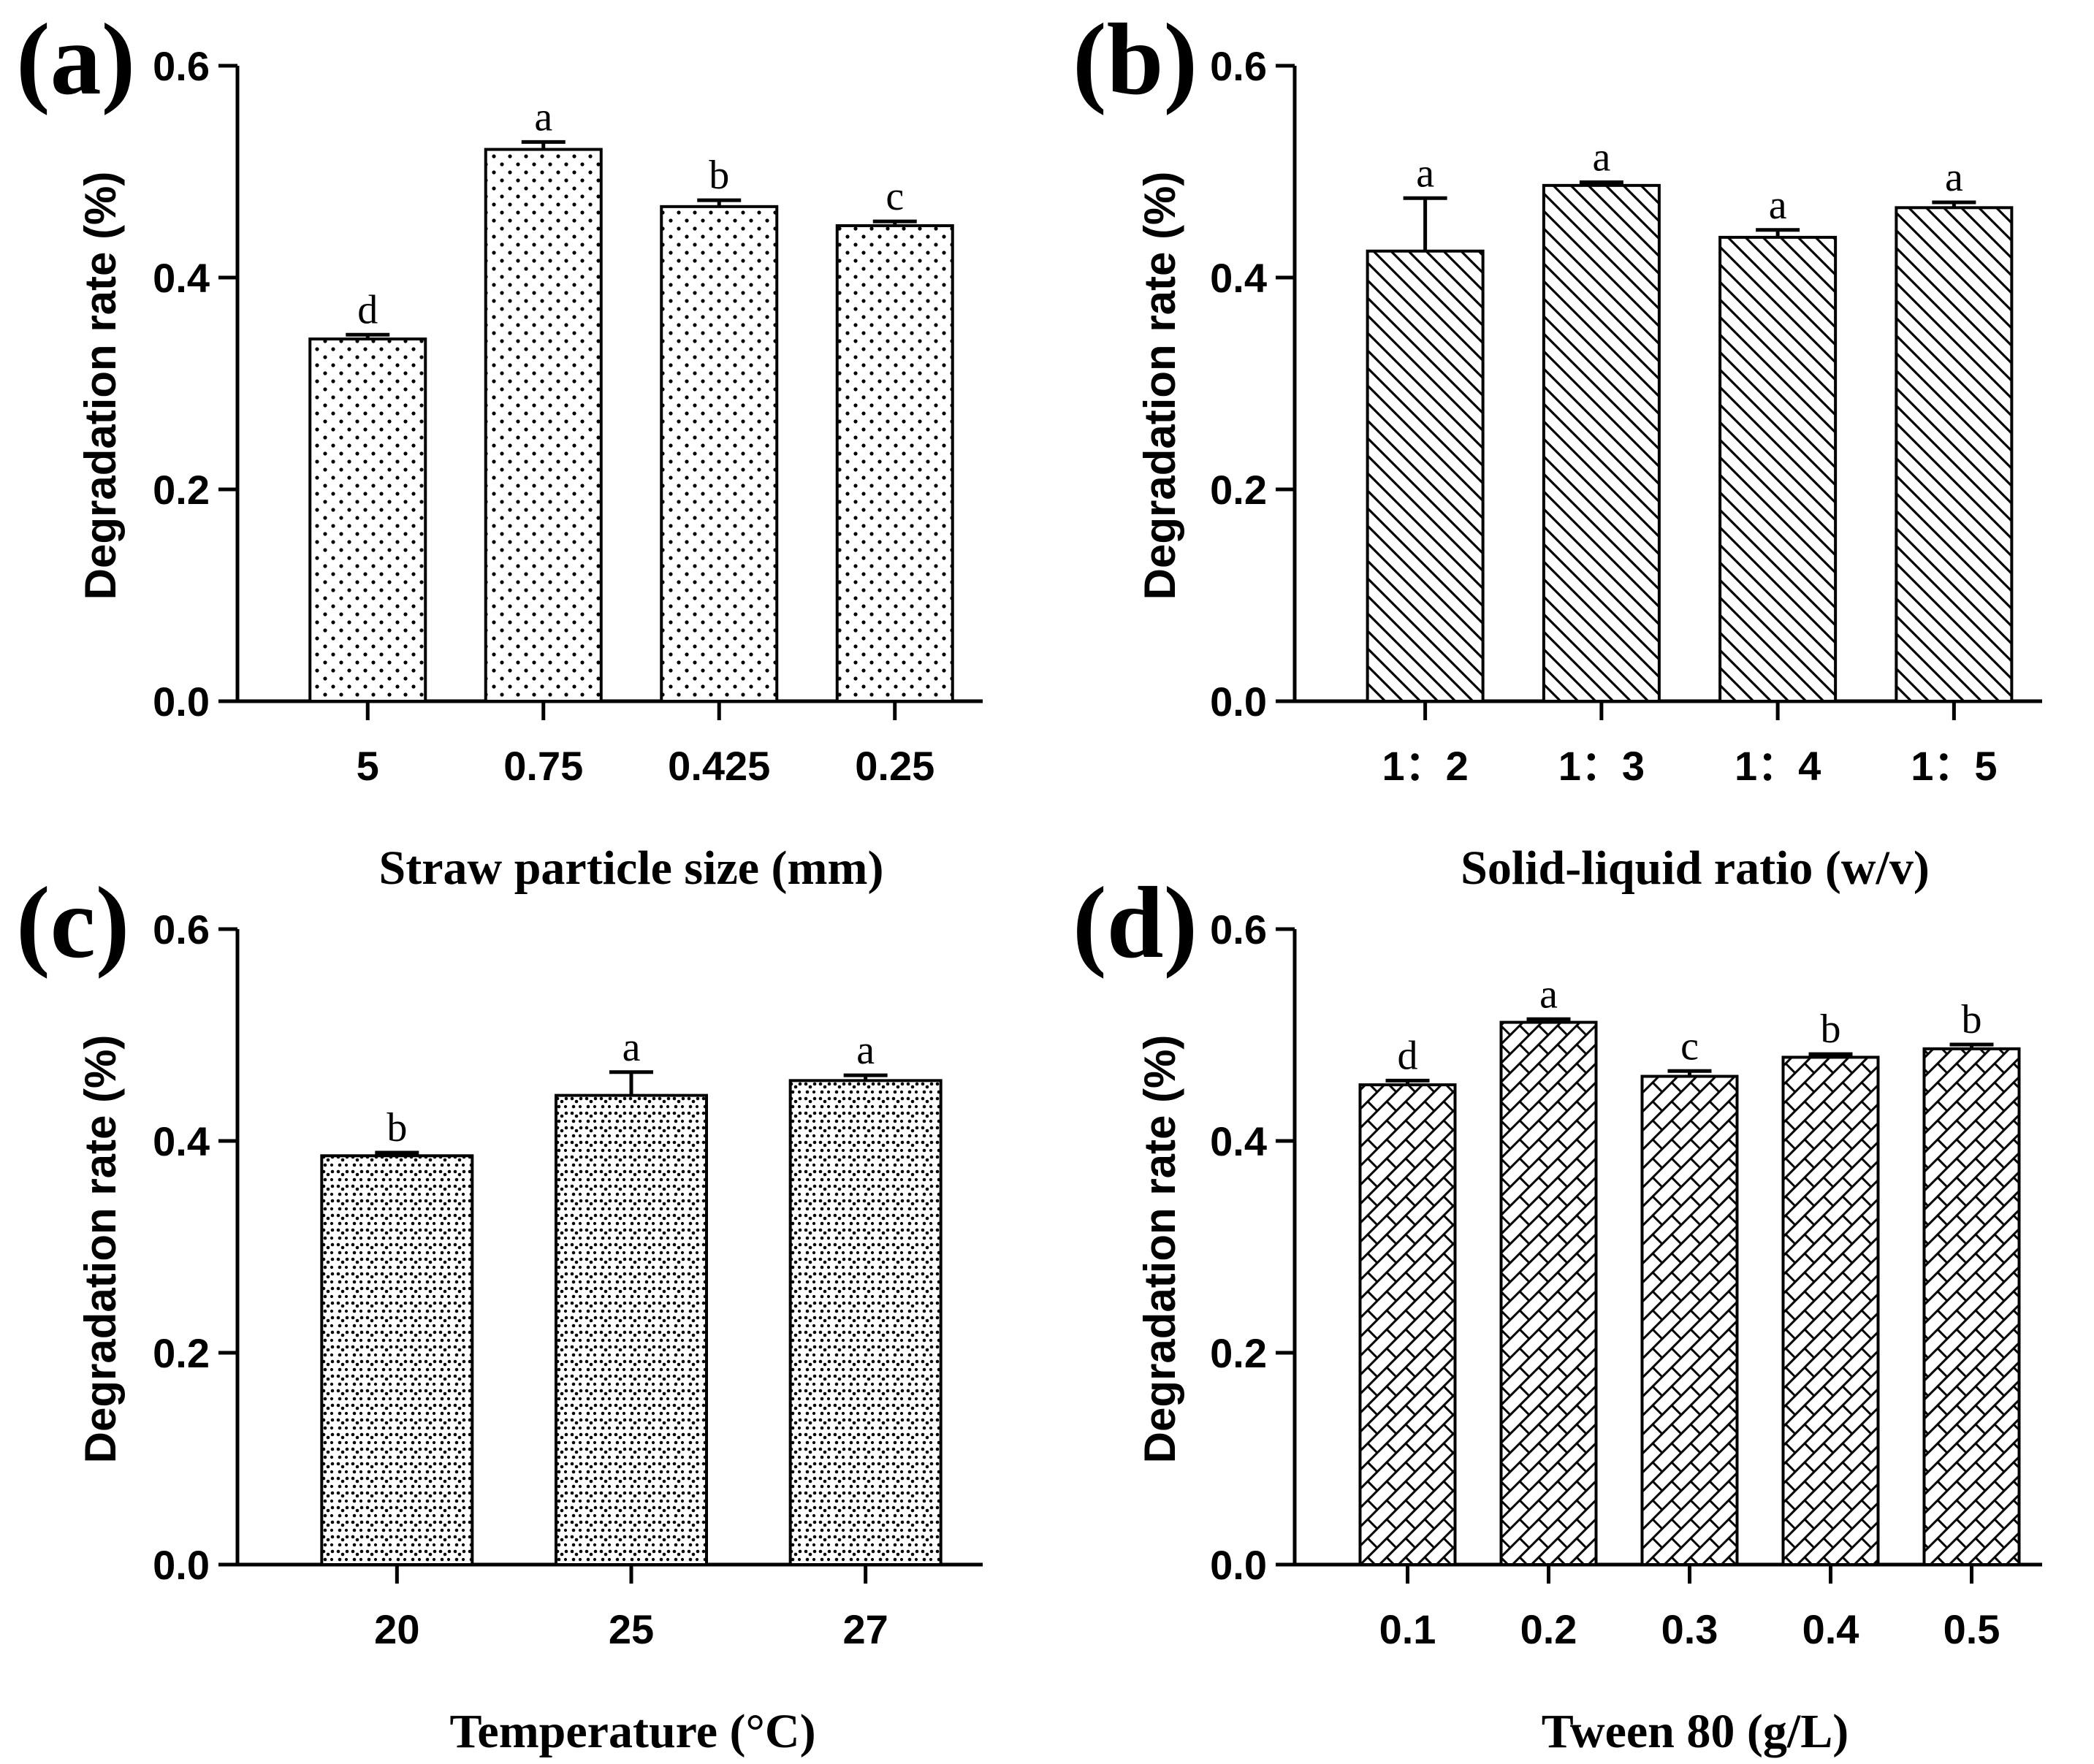  Describe the element at coordinates (1135, 59) in the screenshot. I see `panel-label: (b)` at that location.